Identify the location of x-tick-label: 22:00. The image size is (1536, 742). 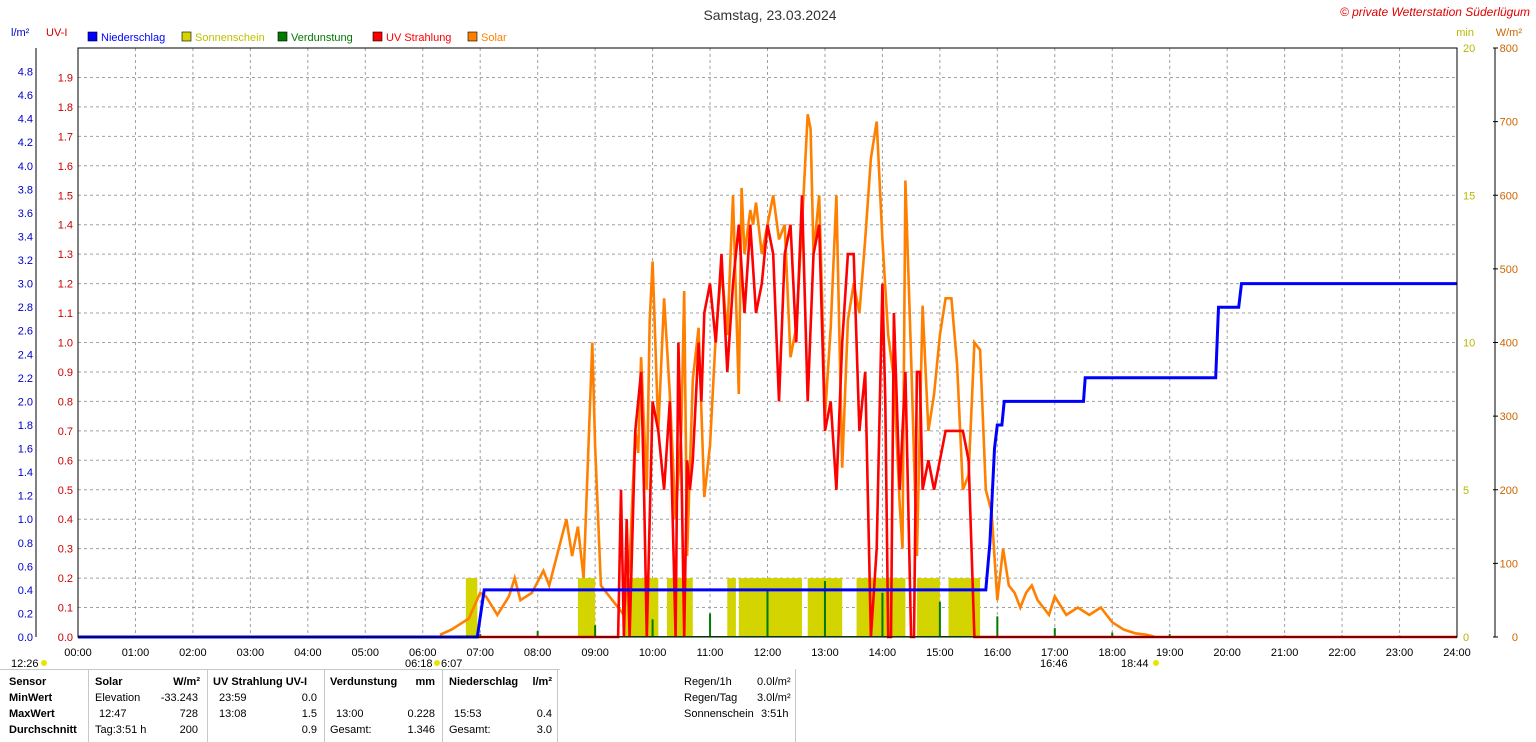
(1342, 653).